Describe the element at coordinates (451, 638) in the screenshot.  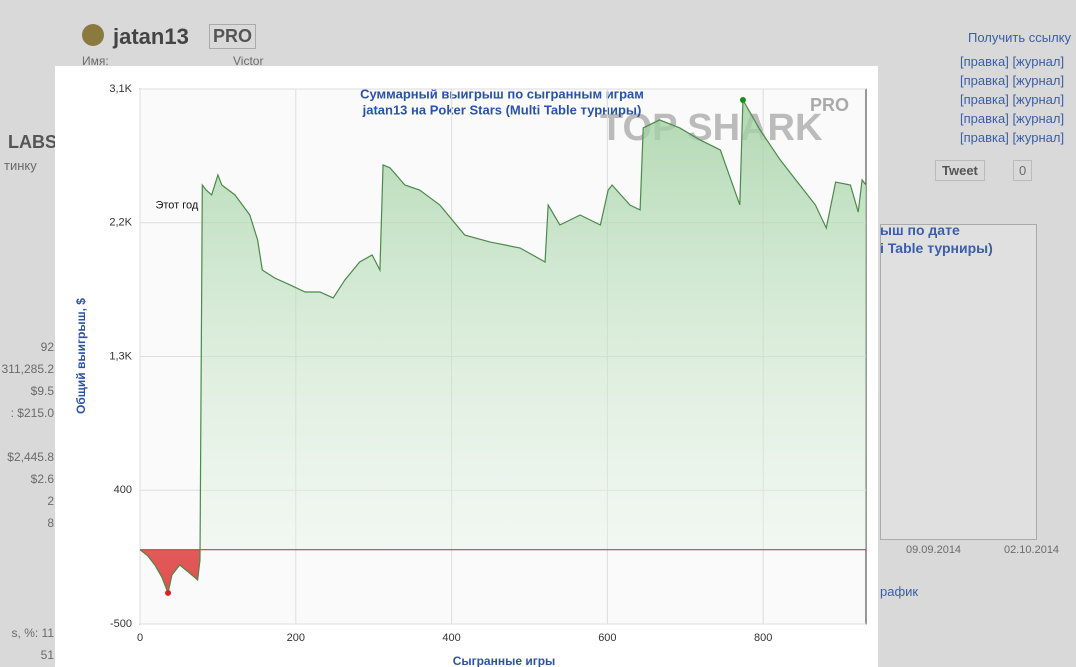
I see `x-tick-label: 400` at that location.